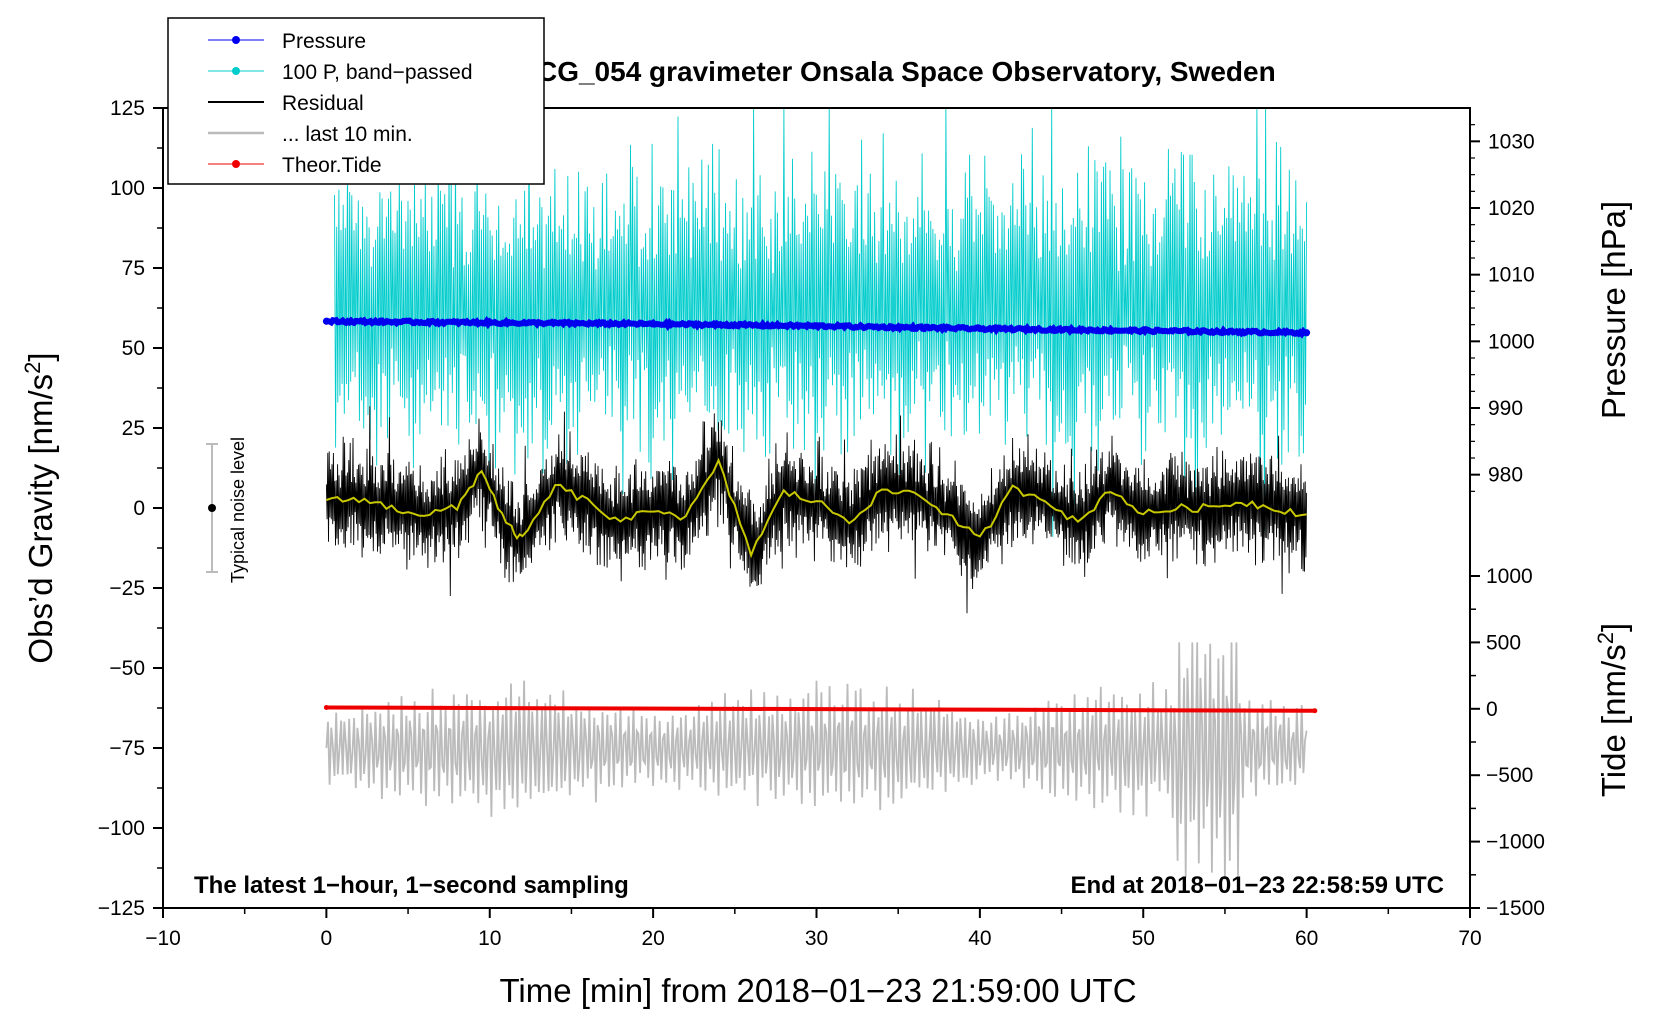 The image size is (1660, 1020). Describe the element at coordinates (1511, 341) in the screenshot. I see `pressure-tick-label: 1000` at that location.